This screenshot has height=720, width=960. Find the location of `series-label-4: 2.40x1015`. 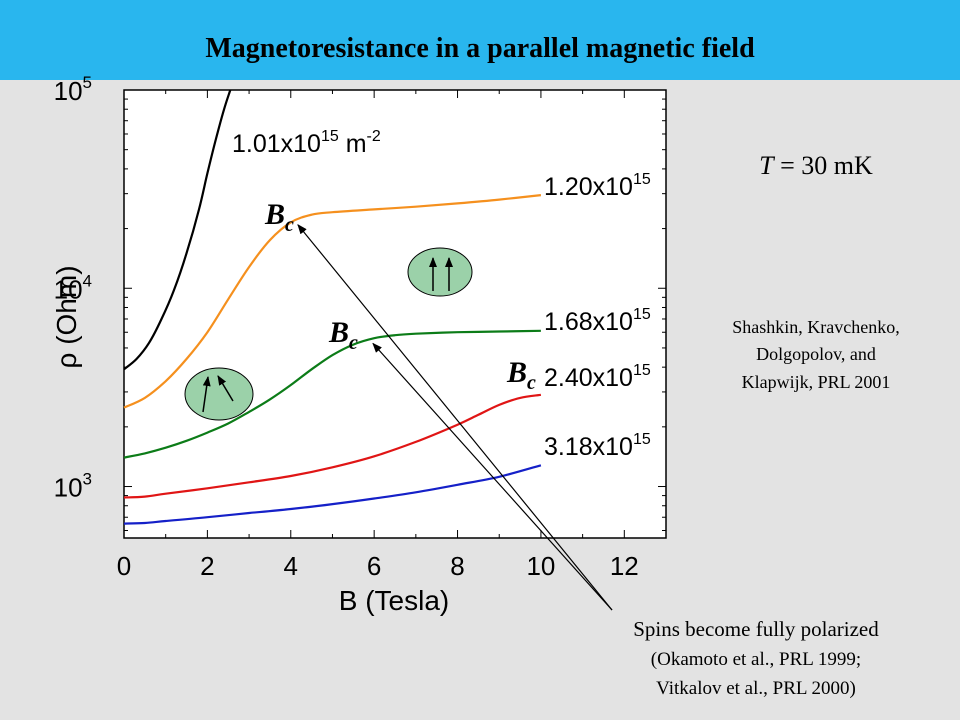

series-label-4: 2.40x1015 is located at coordinates (597, 377).